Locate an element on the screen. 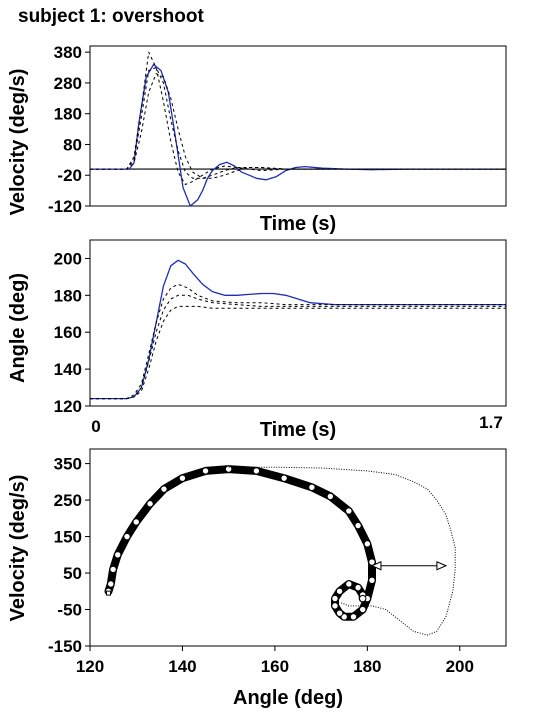  angle-time-y-tick-label: 140 is located at coordinates (68, 369).